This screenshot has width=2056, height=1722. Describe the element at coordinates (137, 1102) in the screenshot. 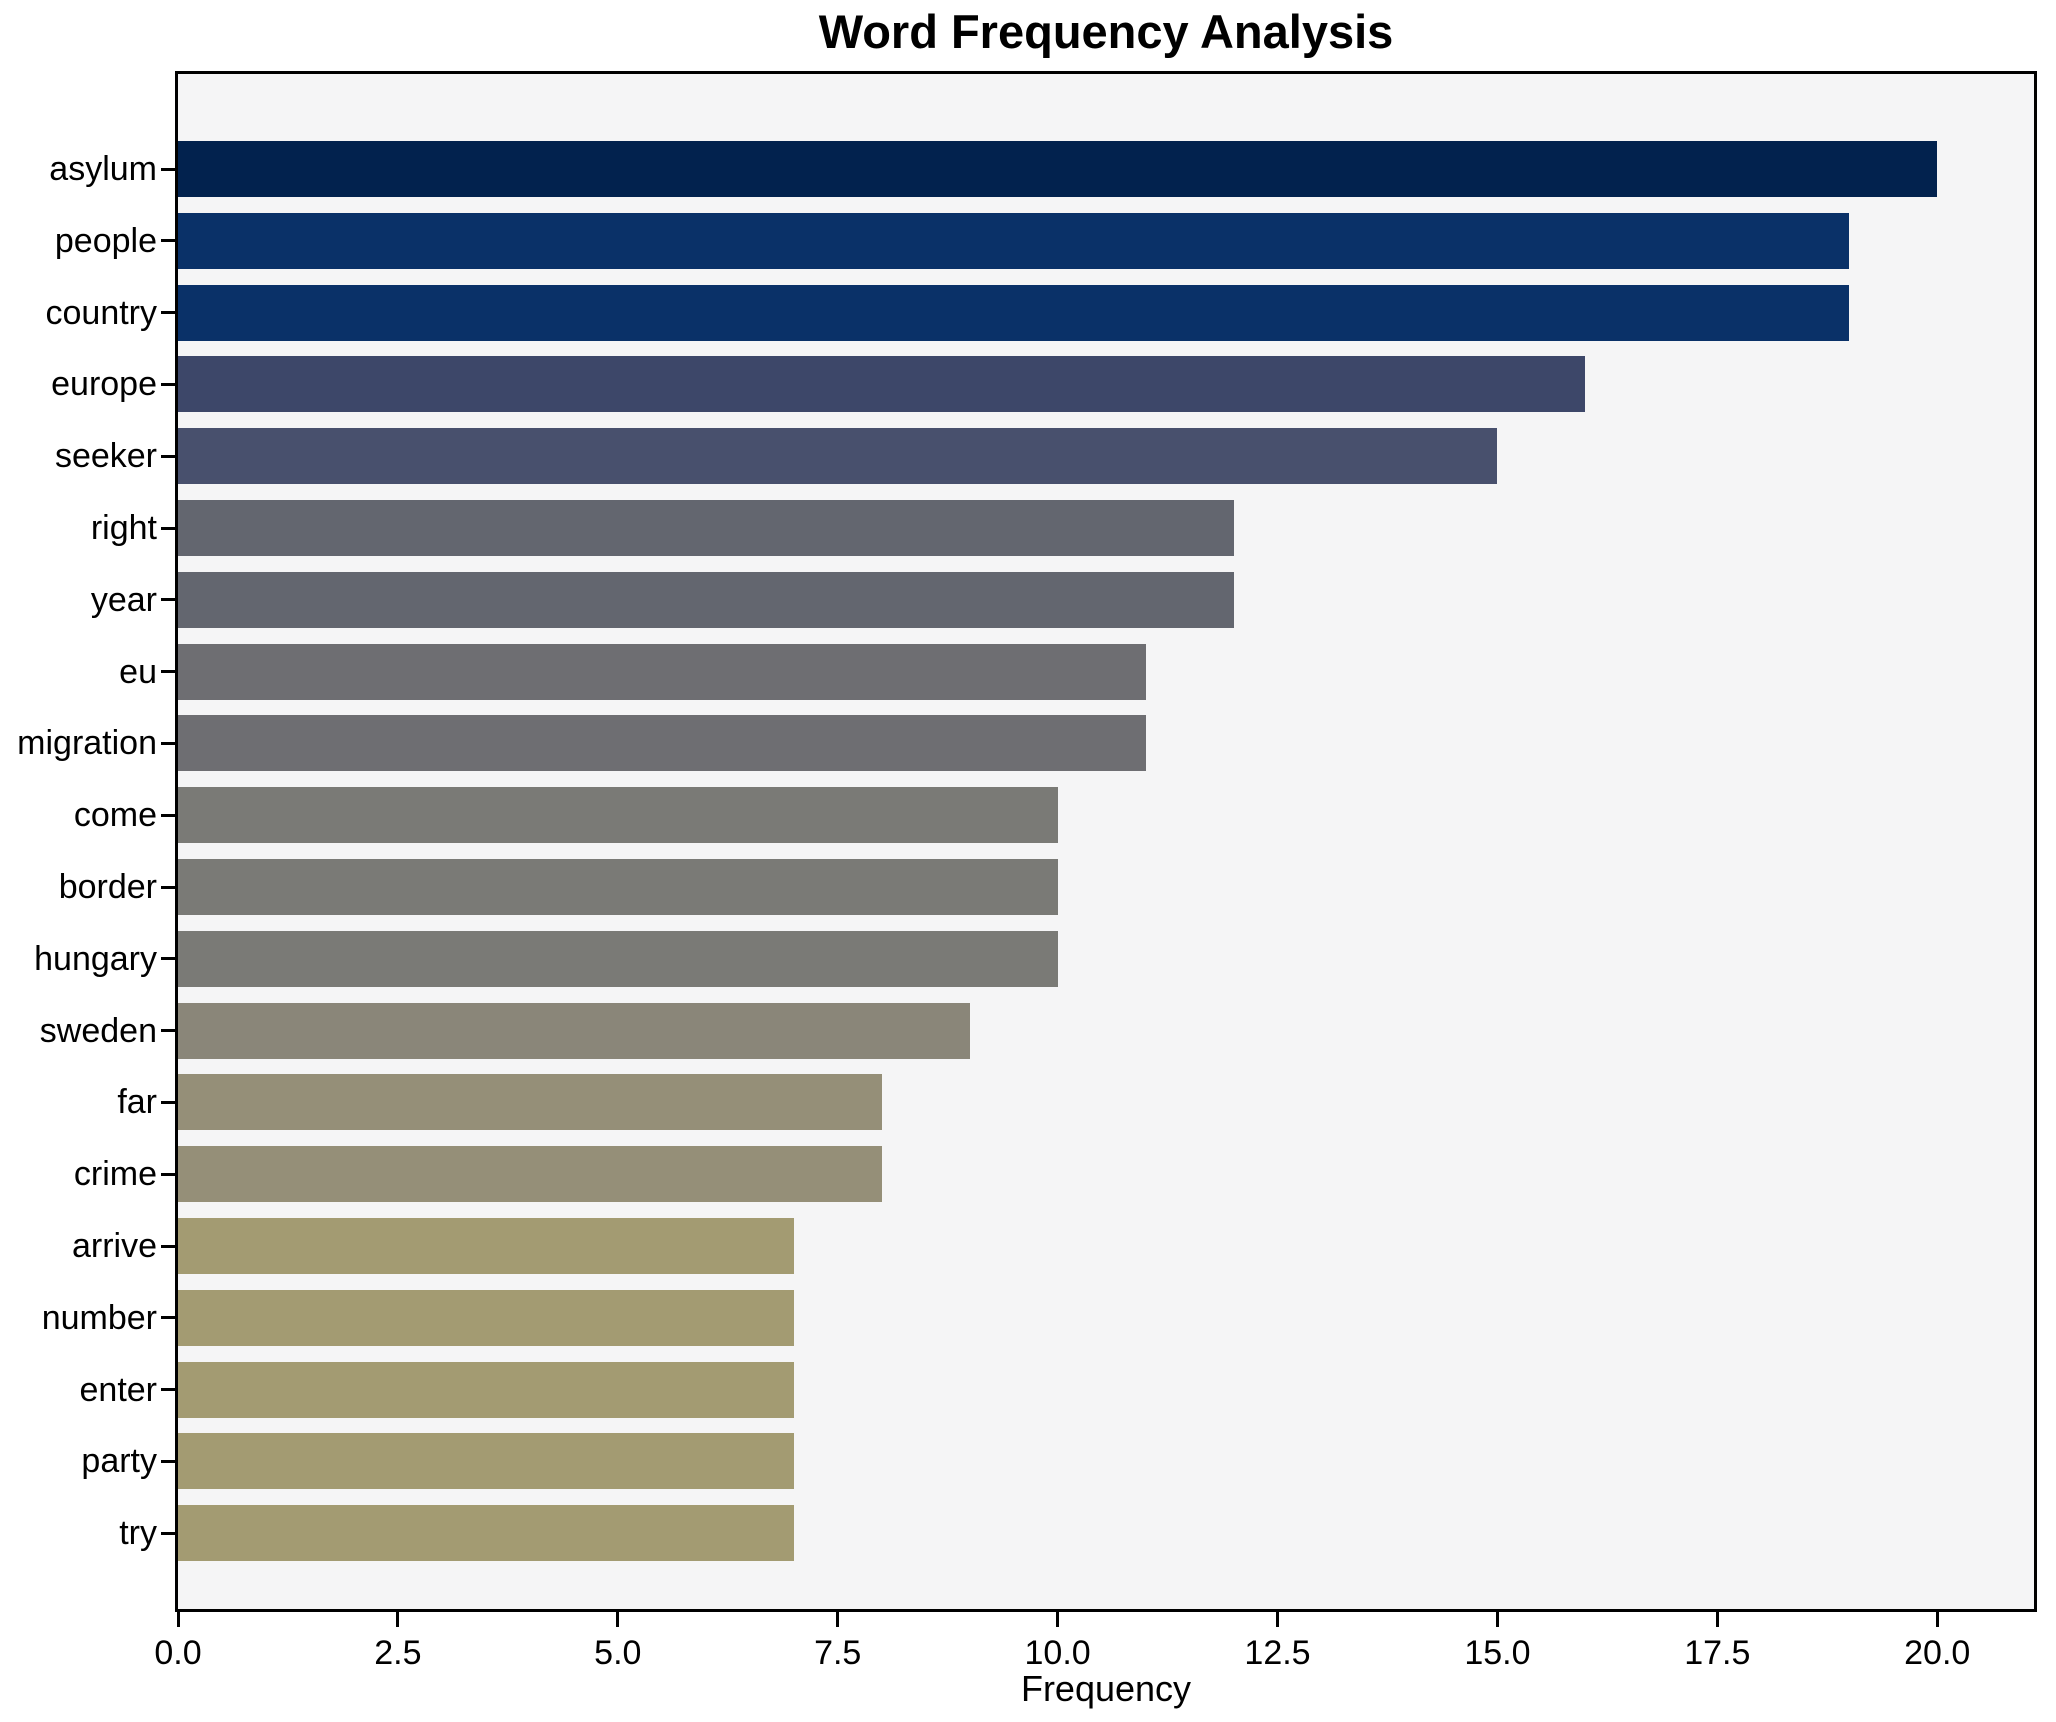

I see `y-axis-label-far: far` at that location.